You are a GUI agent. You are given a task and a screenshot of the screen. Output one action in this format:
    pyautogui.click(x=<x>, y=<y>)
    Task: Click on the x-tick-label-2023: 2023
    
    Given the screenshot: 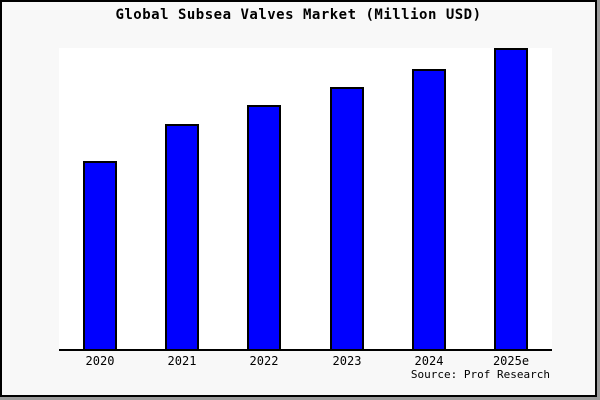 What is the action you would take?
    pyautogui.click(x=347, y=361)
    